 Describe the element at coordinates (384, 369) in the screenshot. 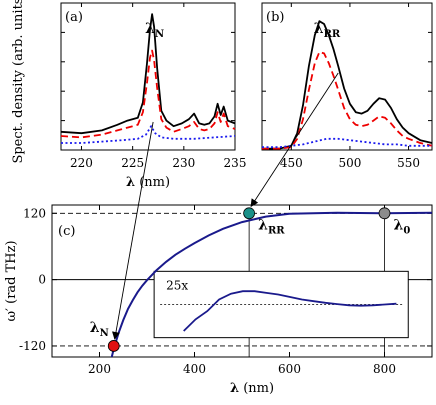

I see `x-tick-label: 800` at that location.